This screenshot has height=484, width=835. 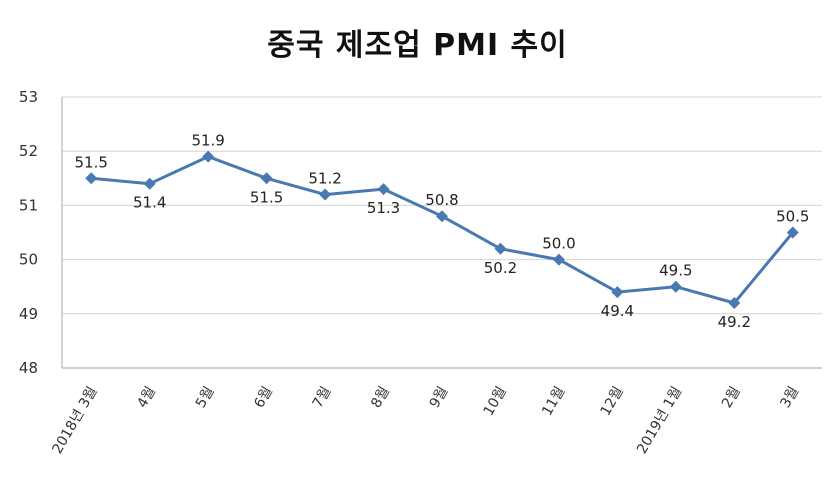 What do you see at coordinates (731, 397) in the screenshot?
I see `x-tick-label: 2월` at bounding box center [731, 397].